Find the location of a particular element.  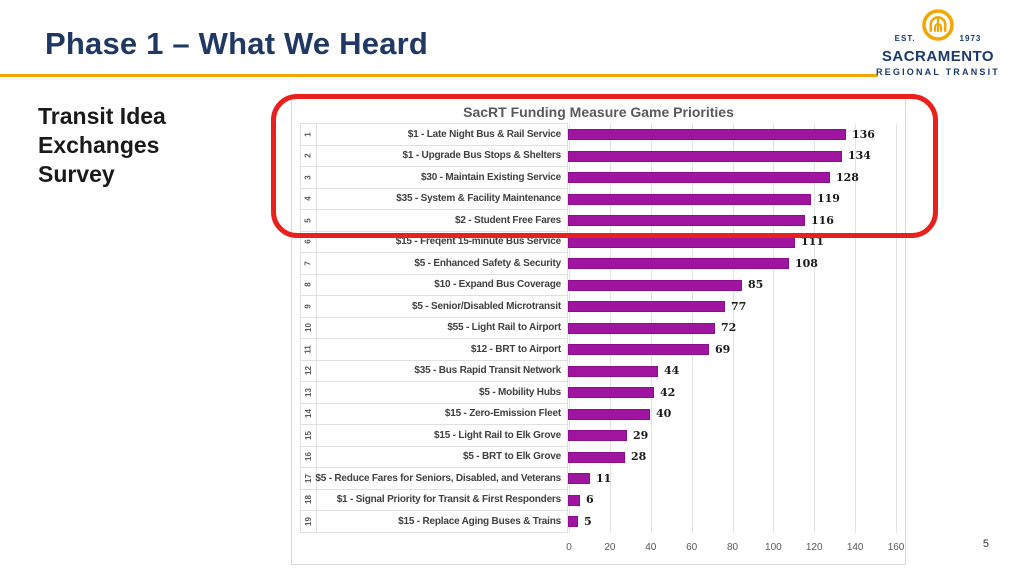

rank-cell: 10 is located at coordinates (308, 327).